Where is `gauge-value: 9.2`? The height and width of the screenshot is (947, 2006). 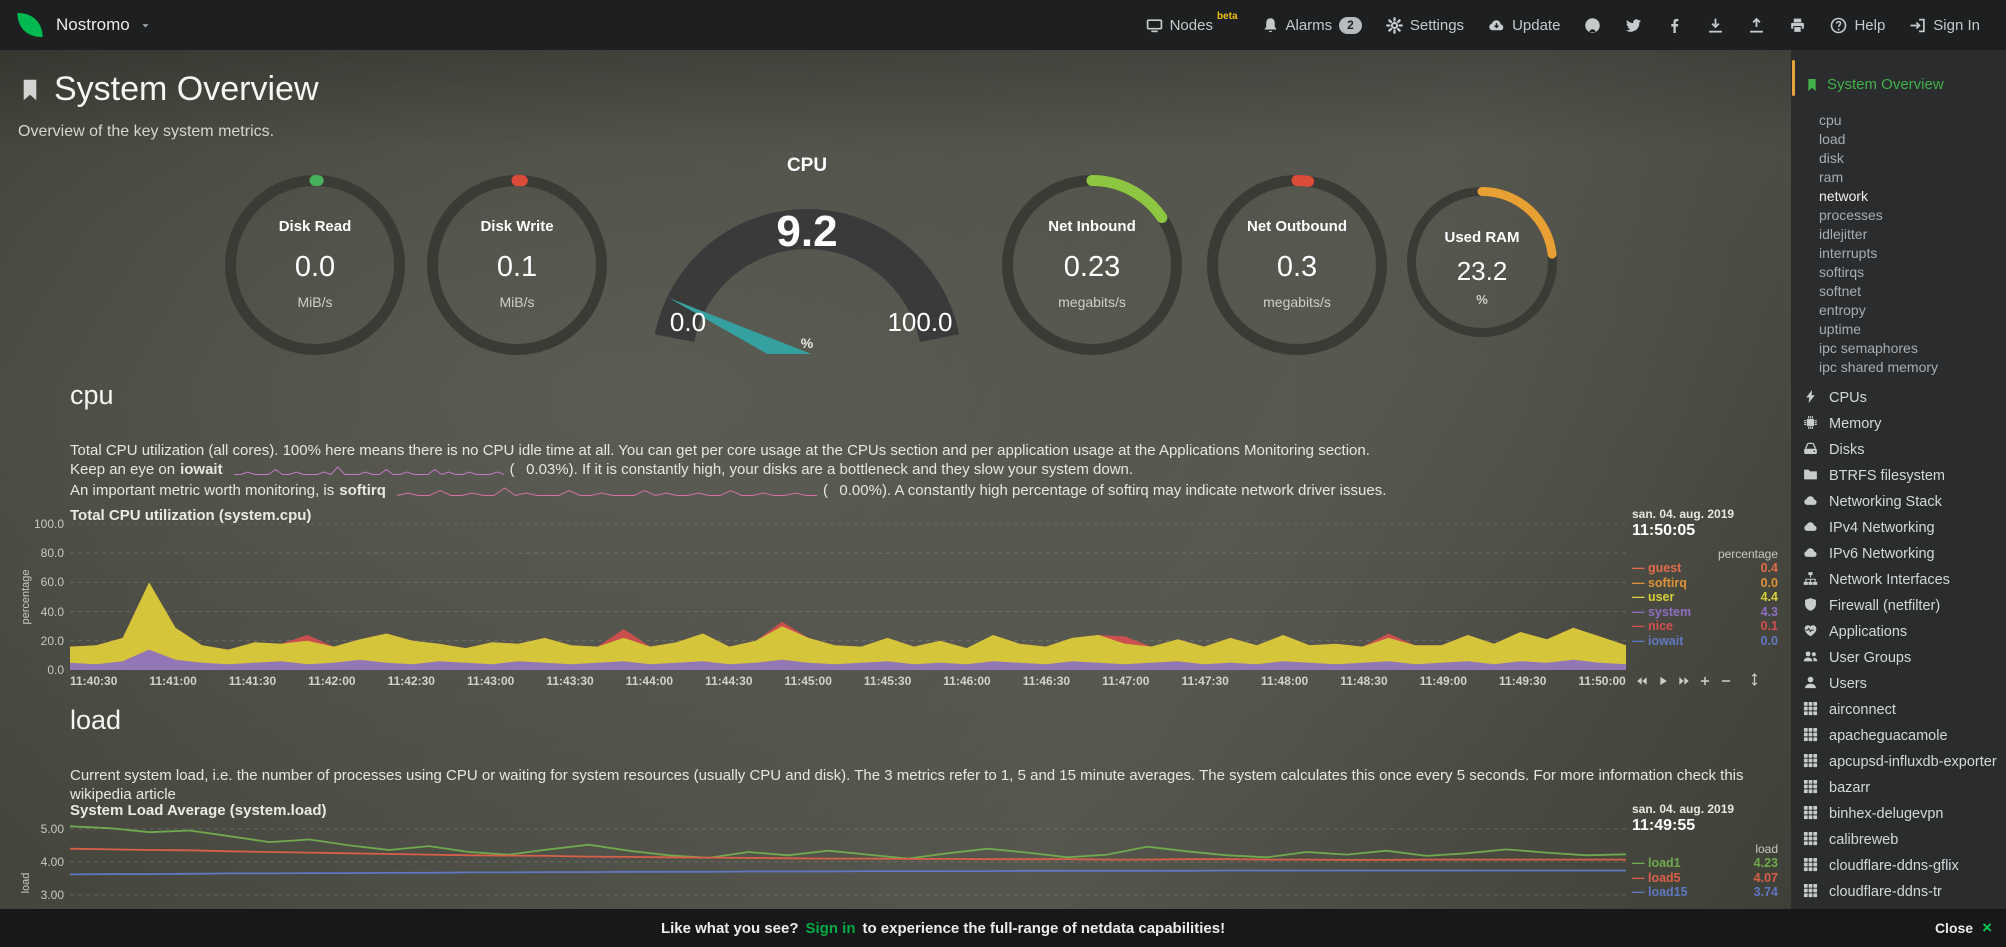
gauge-value: 9.2 is located at coordinates (807, 231).